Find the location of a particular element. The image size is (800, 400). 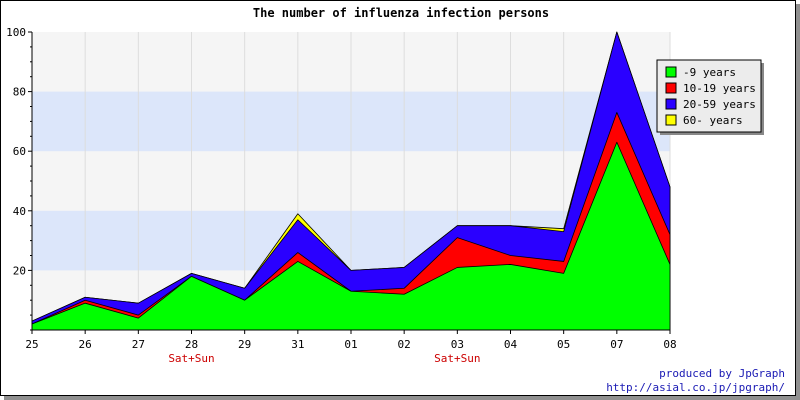

legend-label-20-59-years: 20-59 years is located at coordinates (719, 104).